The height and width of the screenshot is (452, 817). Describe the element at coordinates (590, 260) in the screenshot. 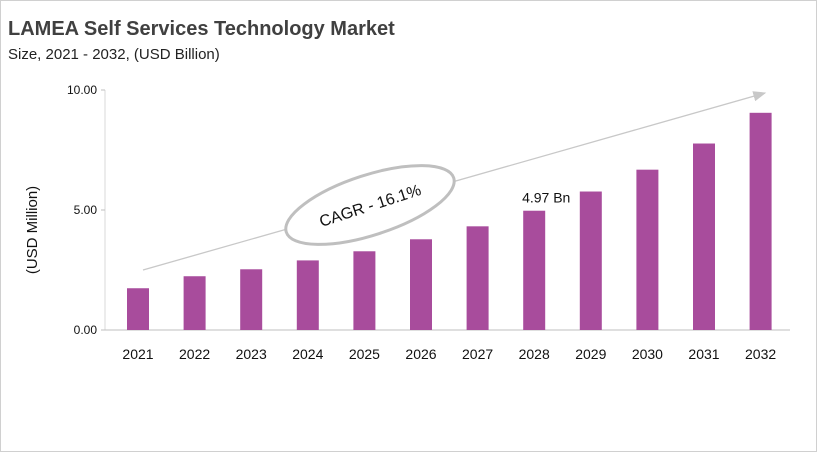

I see `bar-2029` at that location.